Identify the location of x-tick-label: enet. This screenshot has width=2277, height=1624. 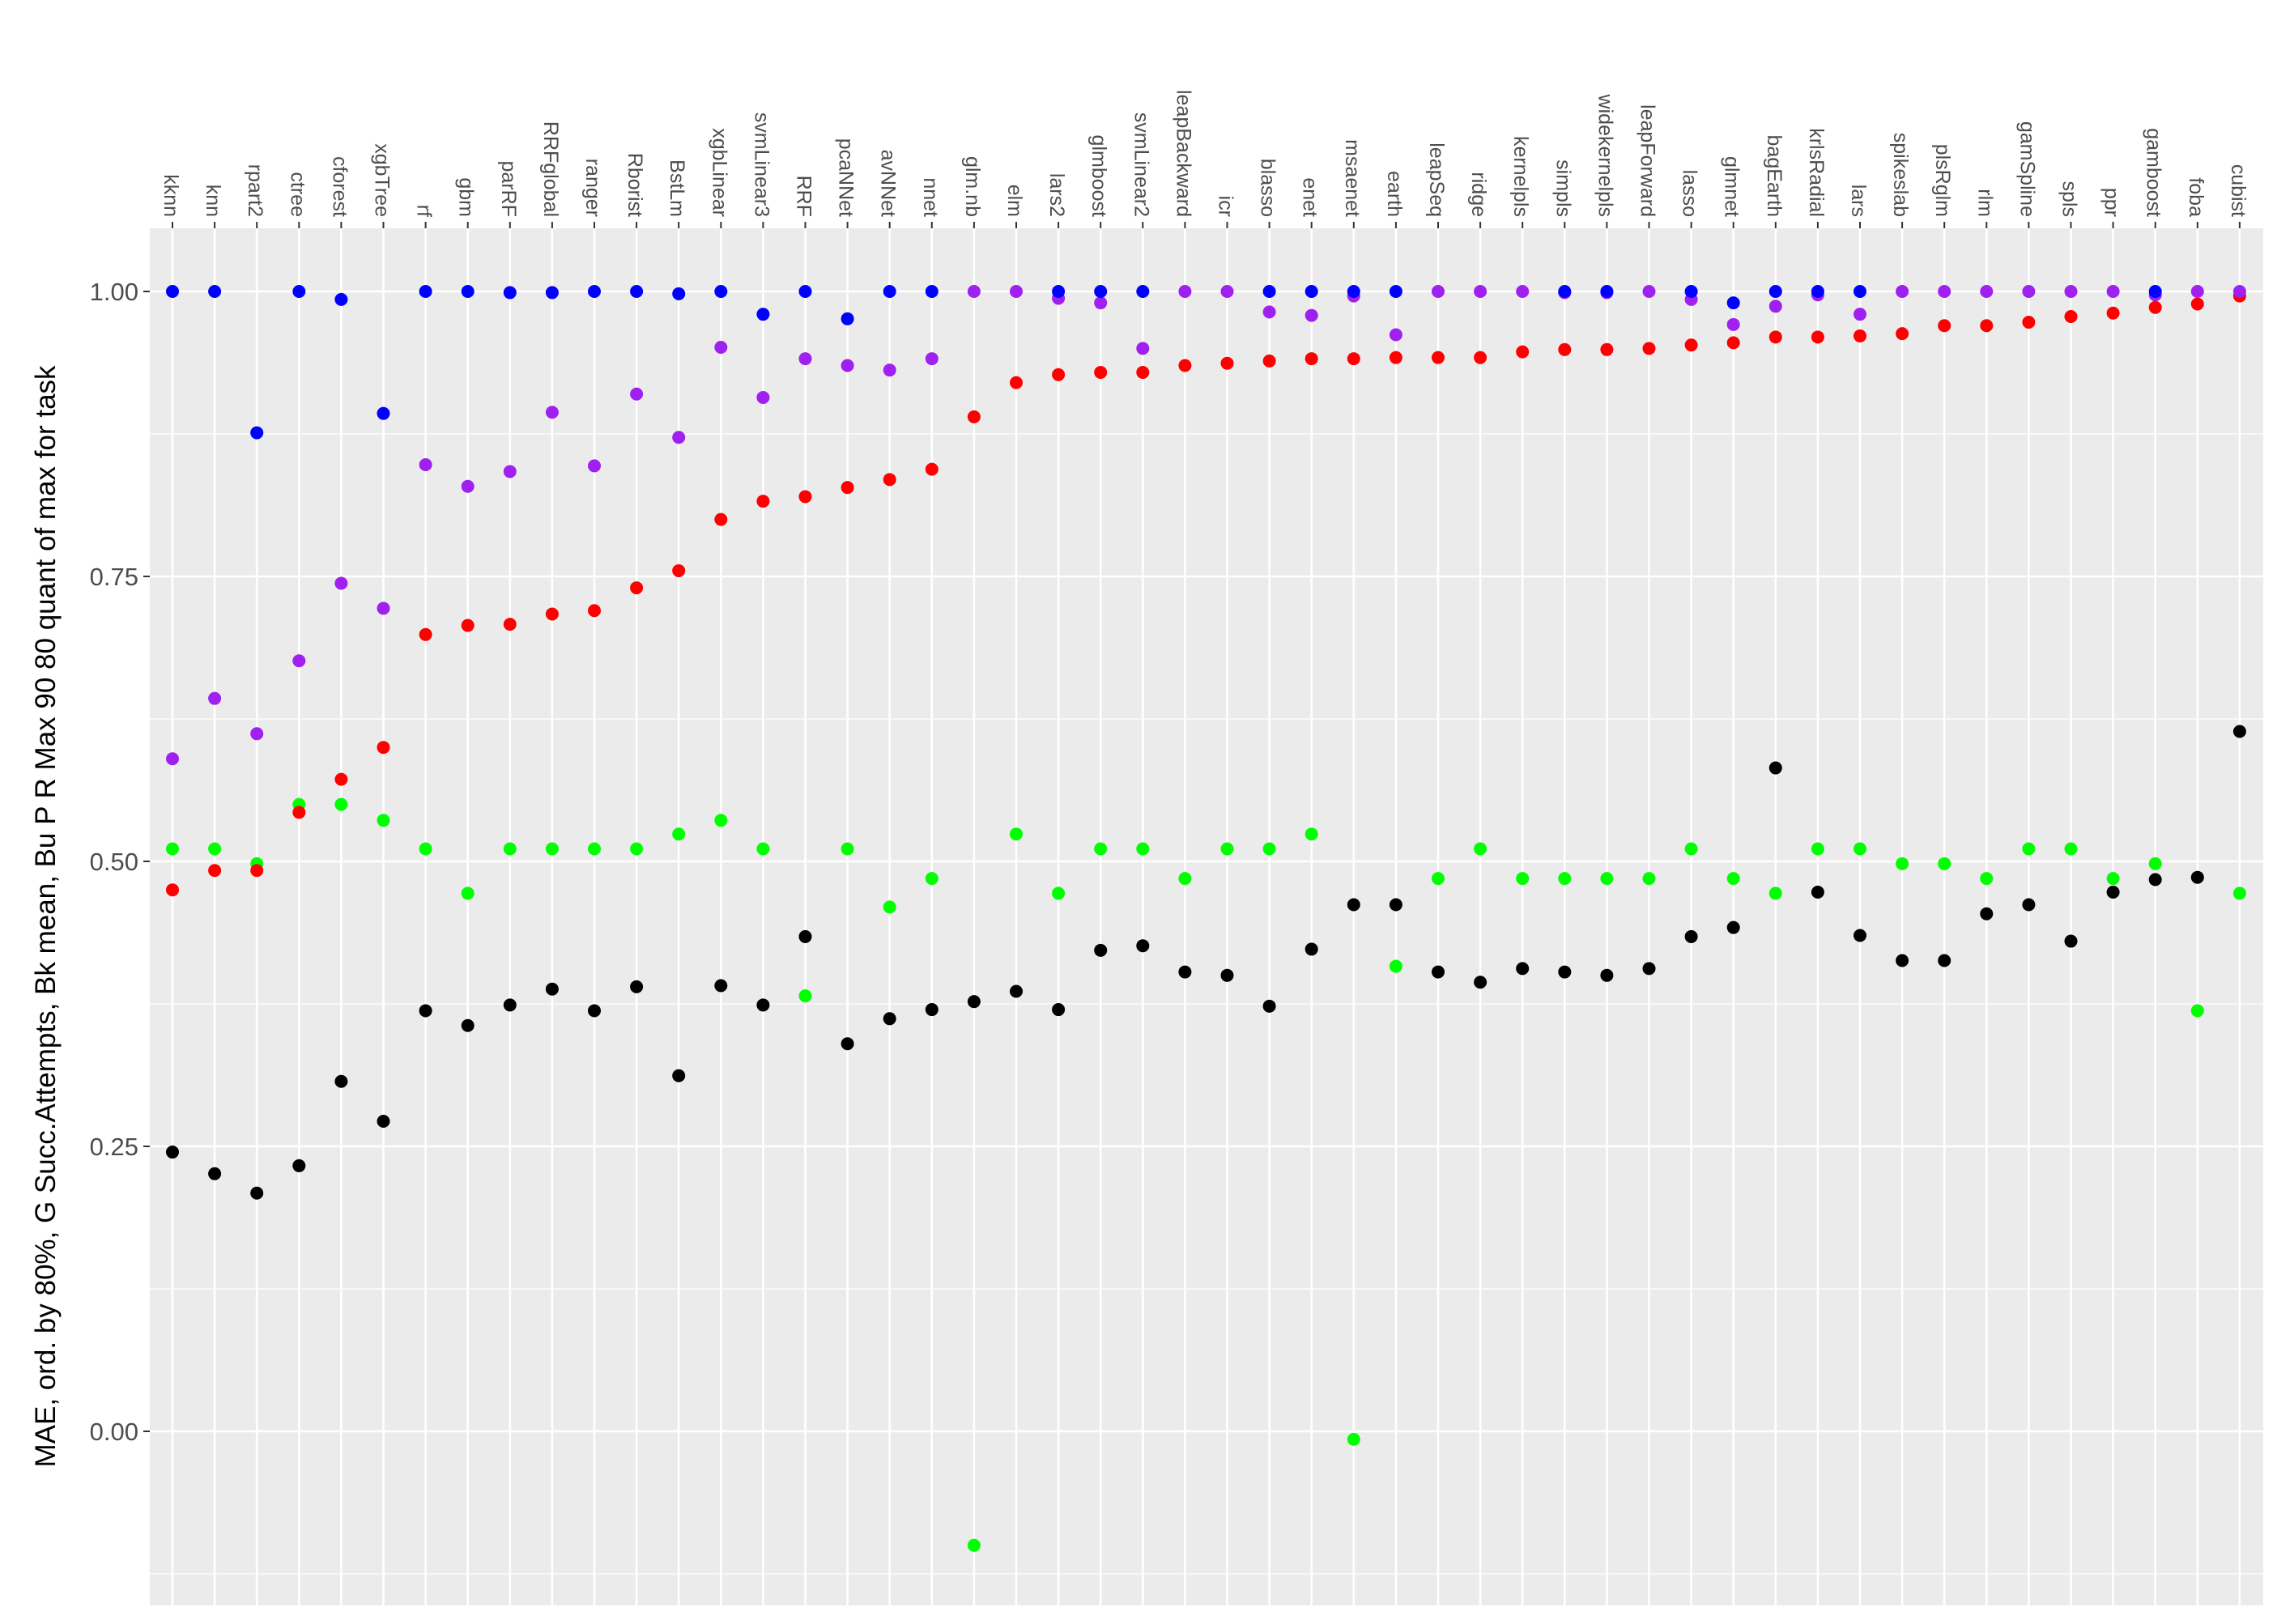
(1310, 197).